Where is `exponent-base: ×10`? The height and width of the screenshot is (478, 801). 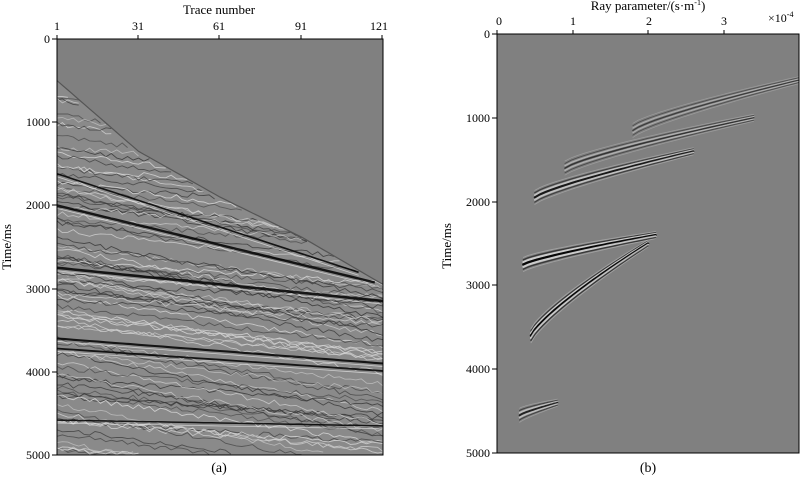
exponent-base: ×10 is located at coordinates (777, 18).